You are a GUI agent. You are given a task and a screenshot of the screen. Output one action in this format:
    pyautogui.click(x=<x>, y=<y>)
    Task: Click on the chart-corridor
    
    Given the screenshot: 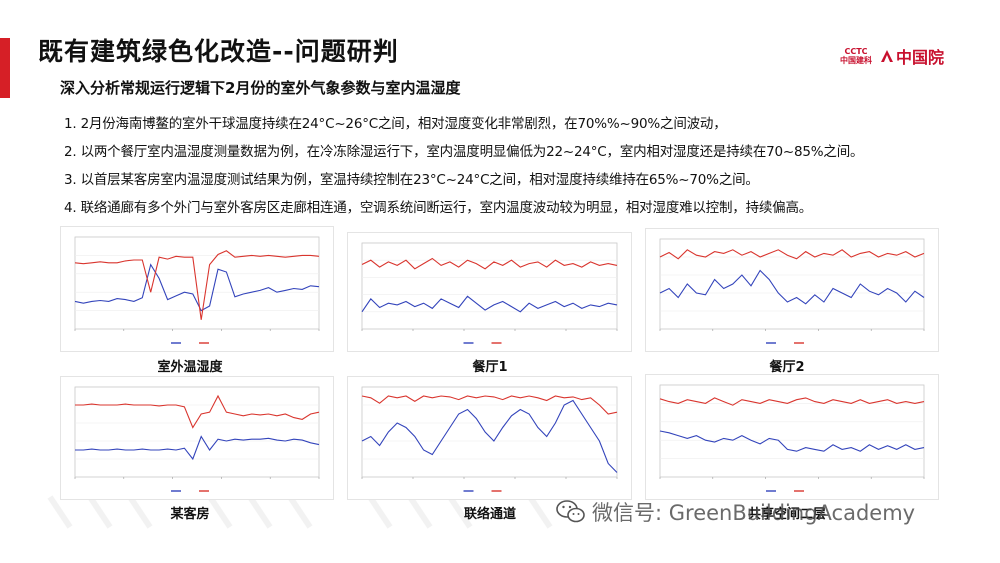 What is the action you would take?
    pyautogui.click(x=489, y=438)
    